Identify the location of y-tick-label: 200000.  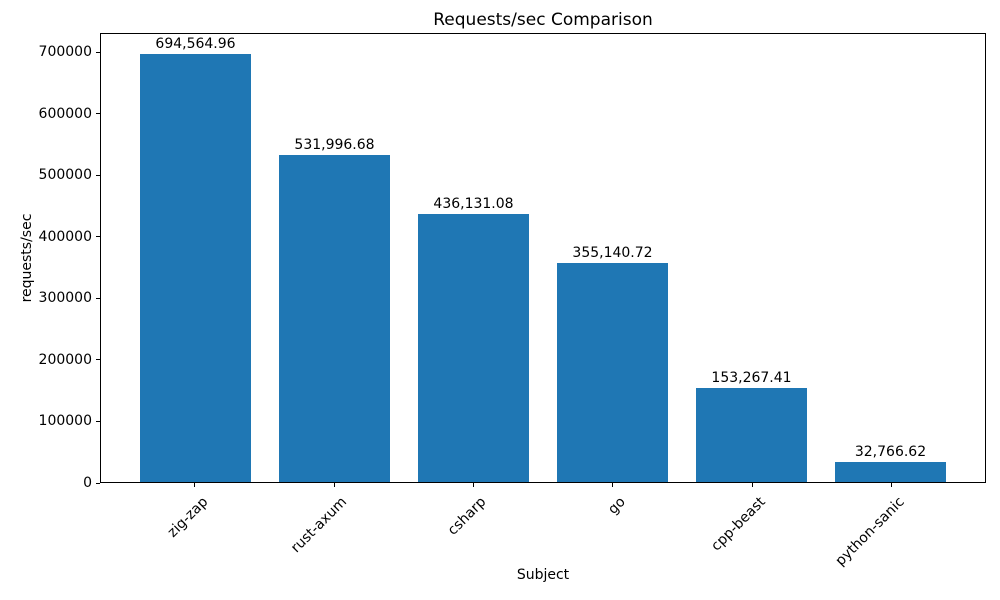
(65, 359).